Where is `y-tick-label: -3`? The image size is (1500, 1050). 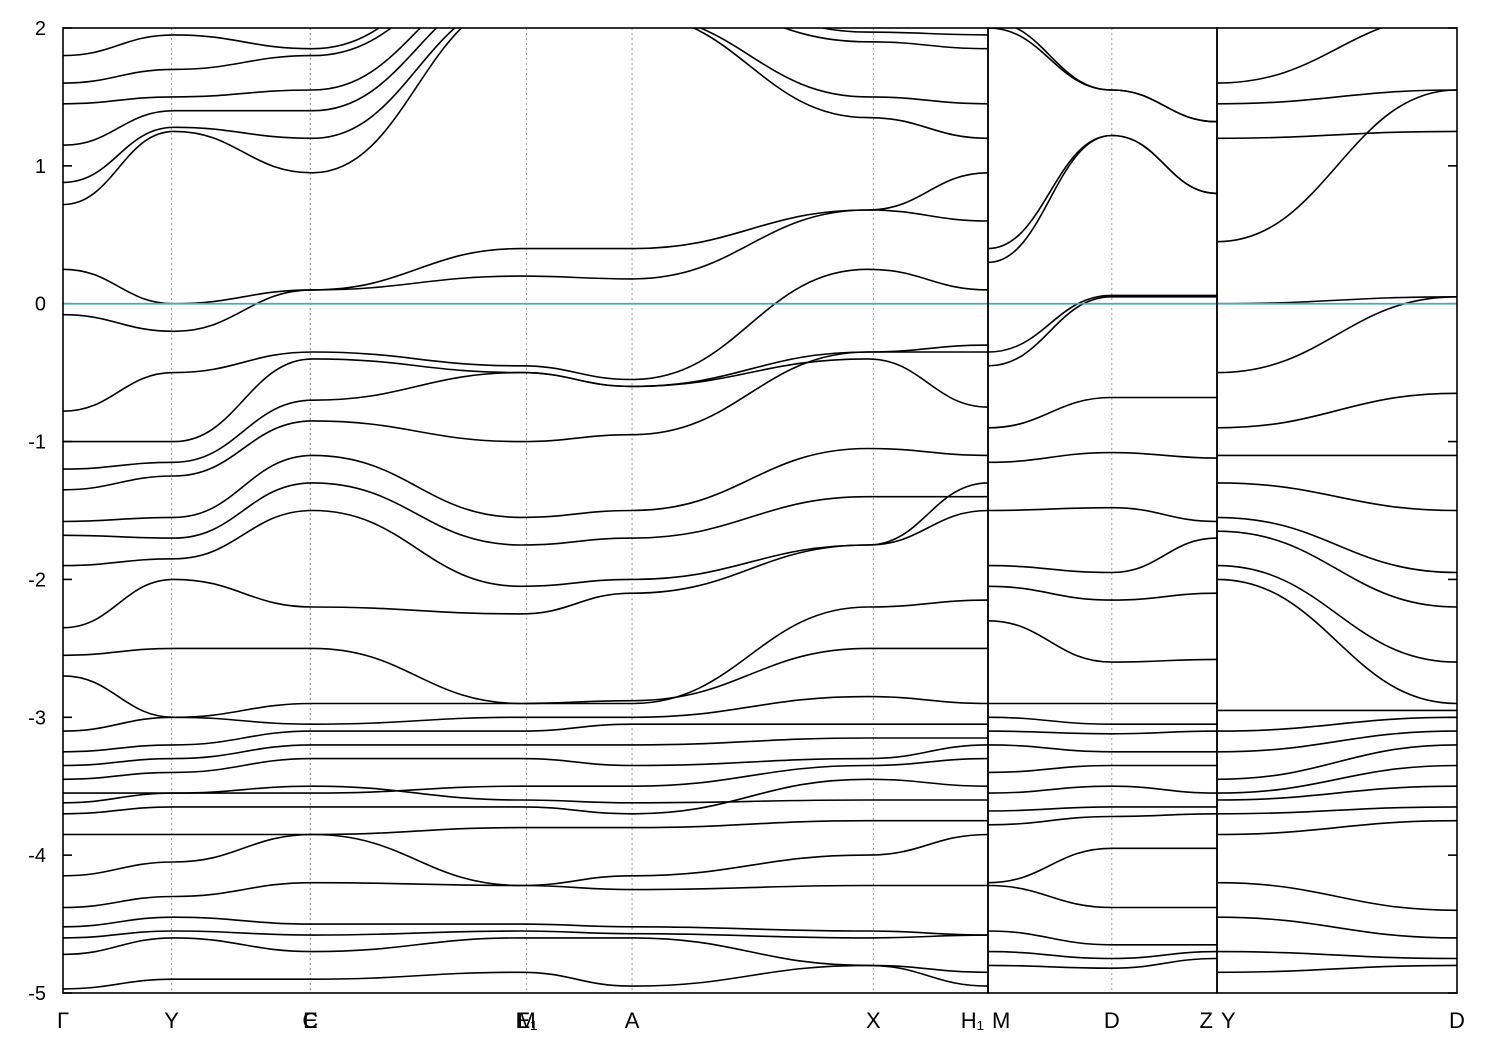
y-tick-label: -3 is located at coordinates (37, 718).